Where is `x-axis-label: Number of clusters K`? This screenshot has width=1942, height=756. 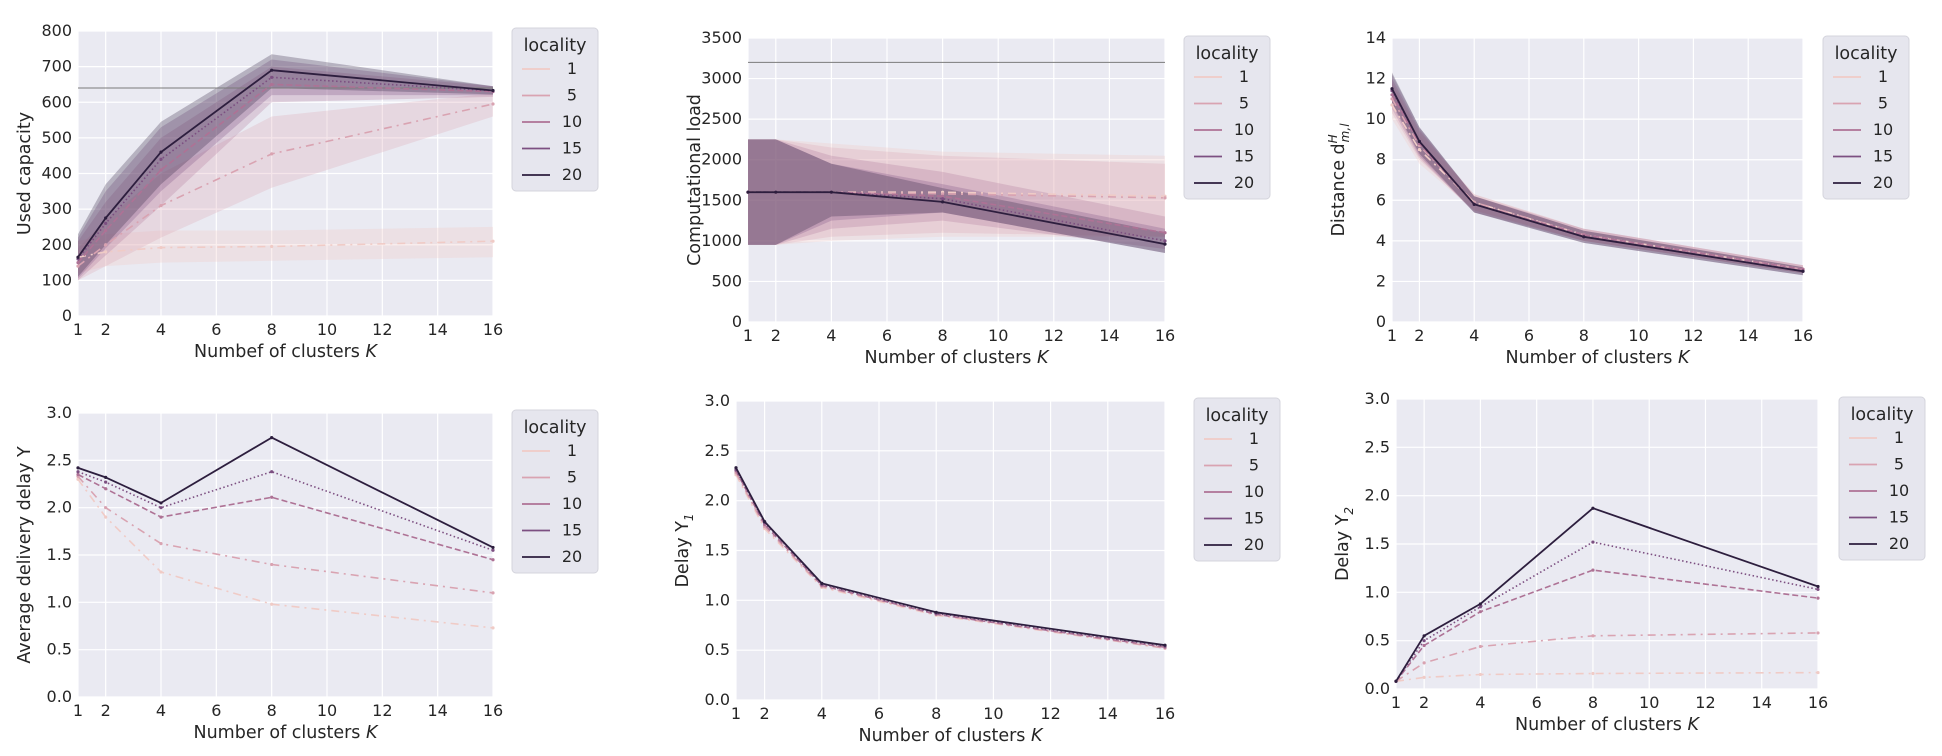
x-axis-label: Number of clusters K is located at coordinates (958, 358).